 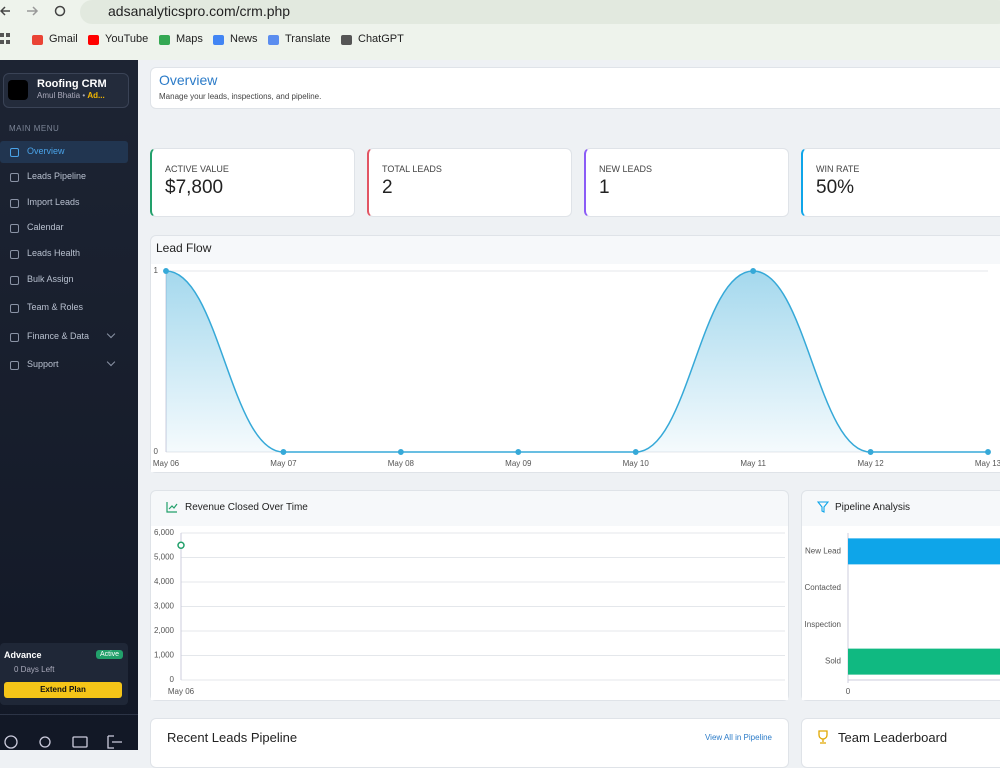 I want to click on plan-days: 0 Days Left, so click(x=34, y=669).